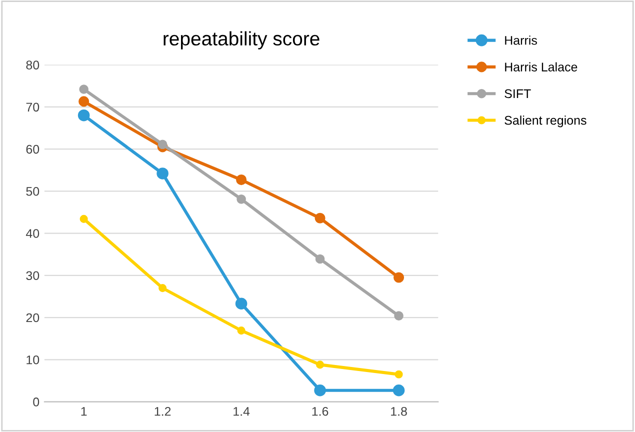  What do you see at coordinates (33, 275) in the screenshot?
I see `y-tick-label: 30` at bounding box center [33, 275].